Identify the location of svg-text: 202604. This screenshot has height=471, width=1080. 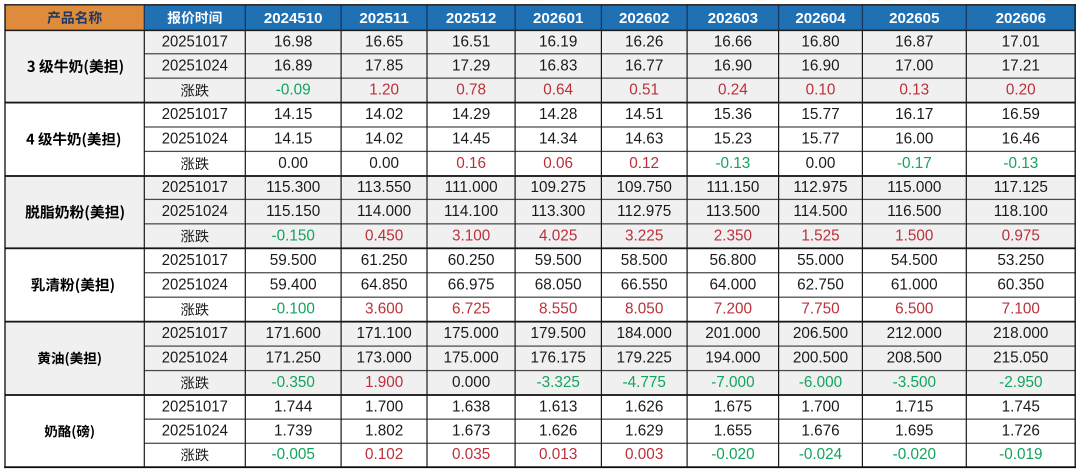
(820, 18).